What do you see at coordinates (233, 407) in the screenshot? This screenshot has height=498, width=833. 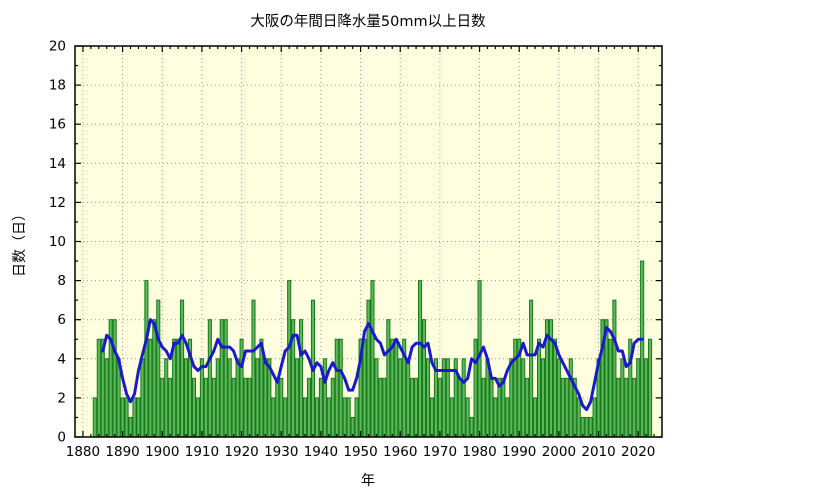 I see `bar-1918` at bounding box center [233, 407].